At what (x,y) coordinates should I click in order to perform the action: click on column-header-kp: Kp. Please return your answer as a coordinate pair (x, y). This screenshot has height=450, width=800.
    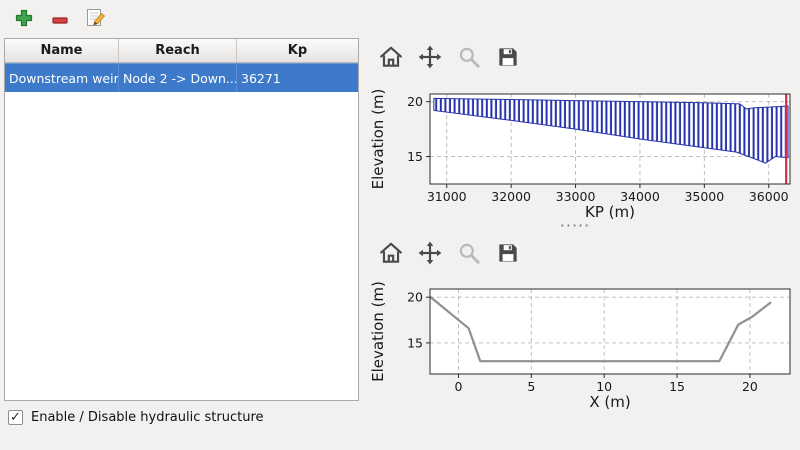
    Looking at the image, I should click on (297, 50).